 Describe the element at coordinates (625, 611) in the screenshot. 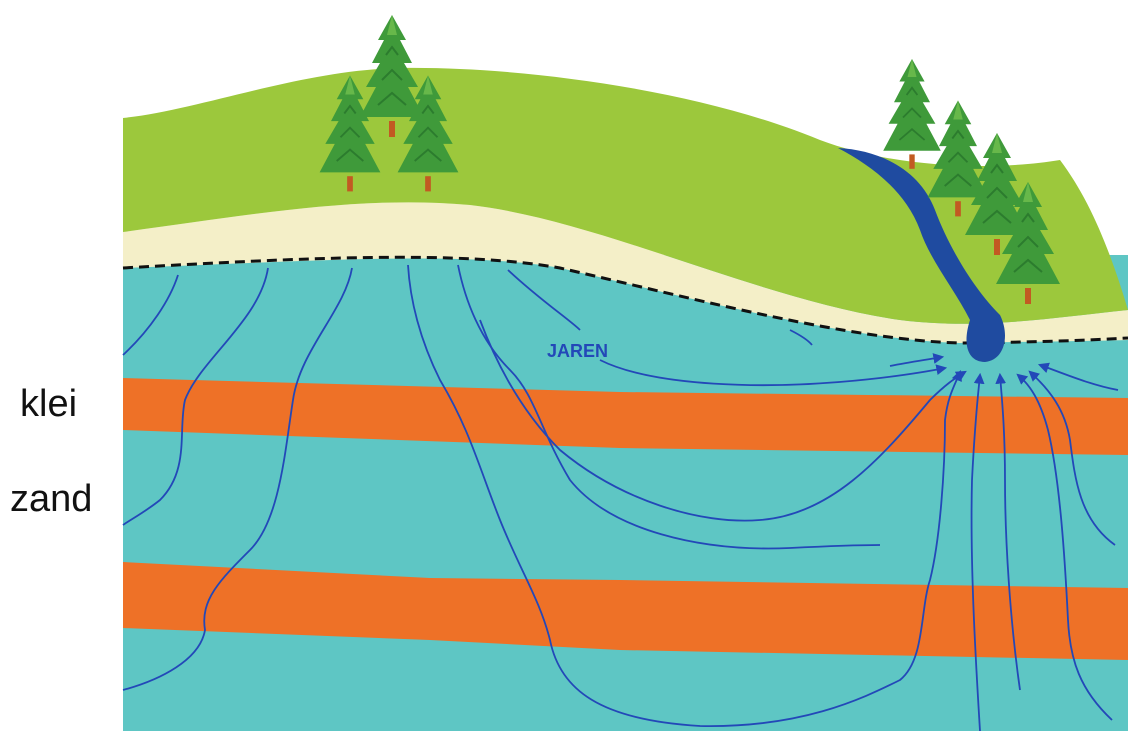

I see `clay-layer-lower` at that location.